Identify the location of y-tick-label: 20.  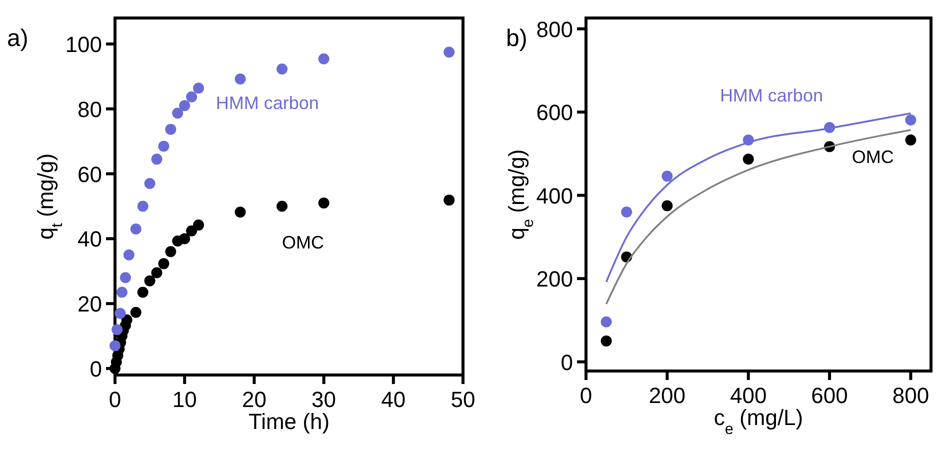
(90, 304).